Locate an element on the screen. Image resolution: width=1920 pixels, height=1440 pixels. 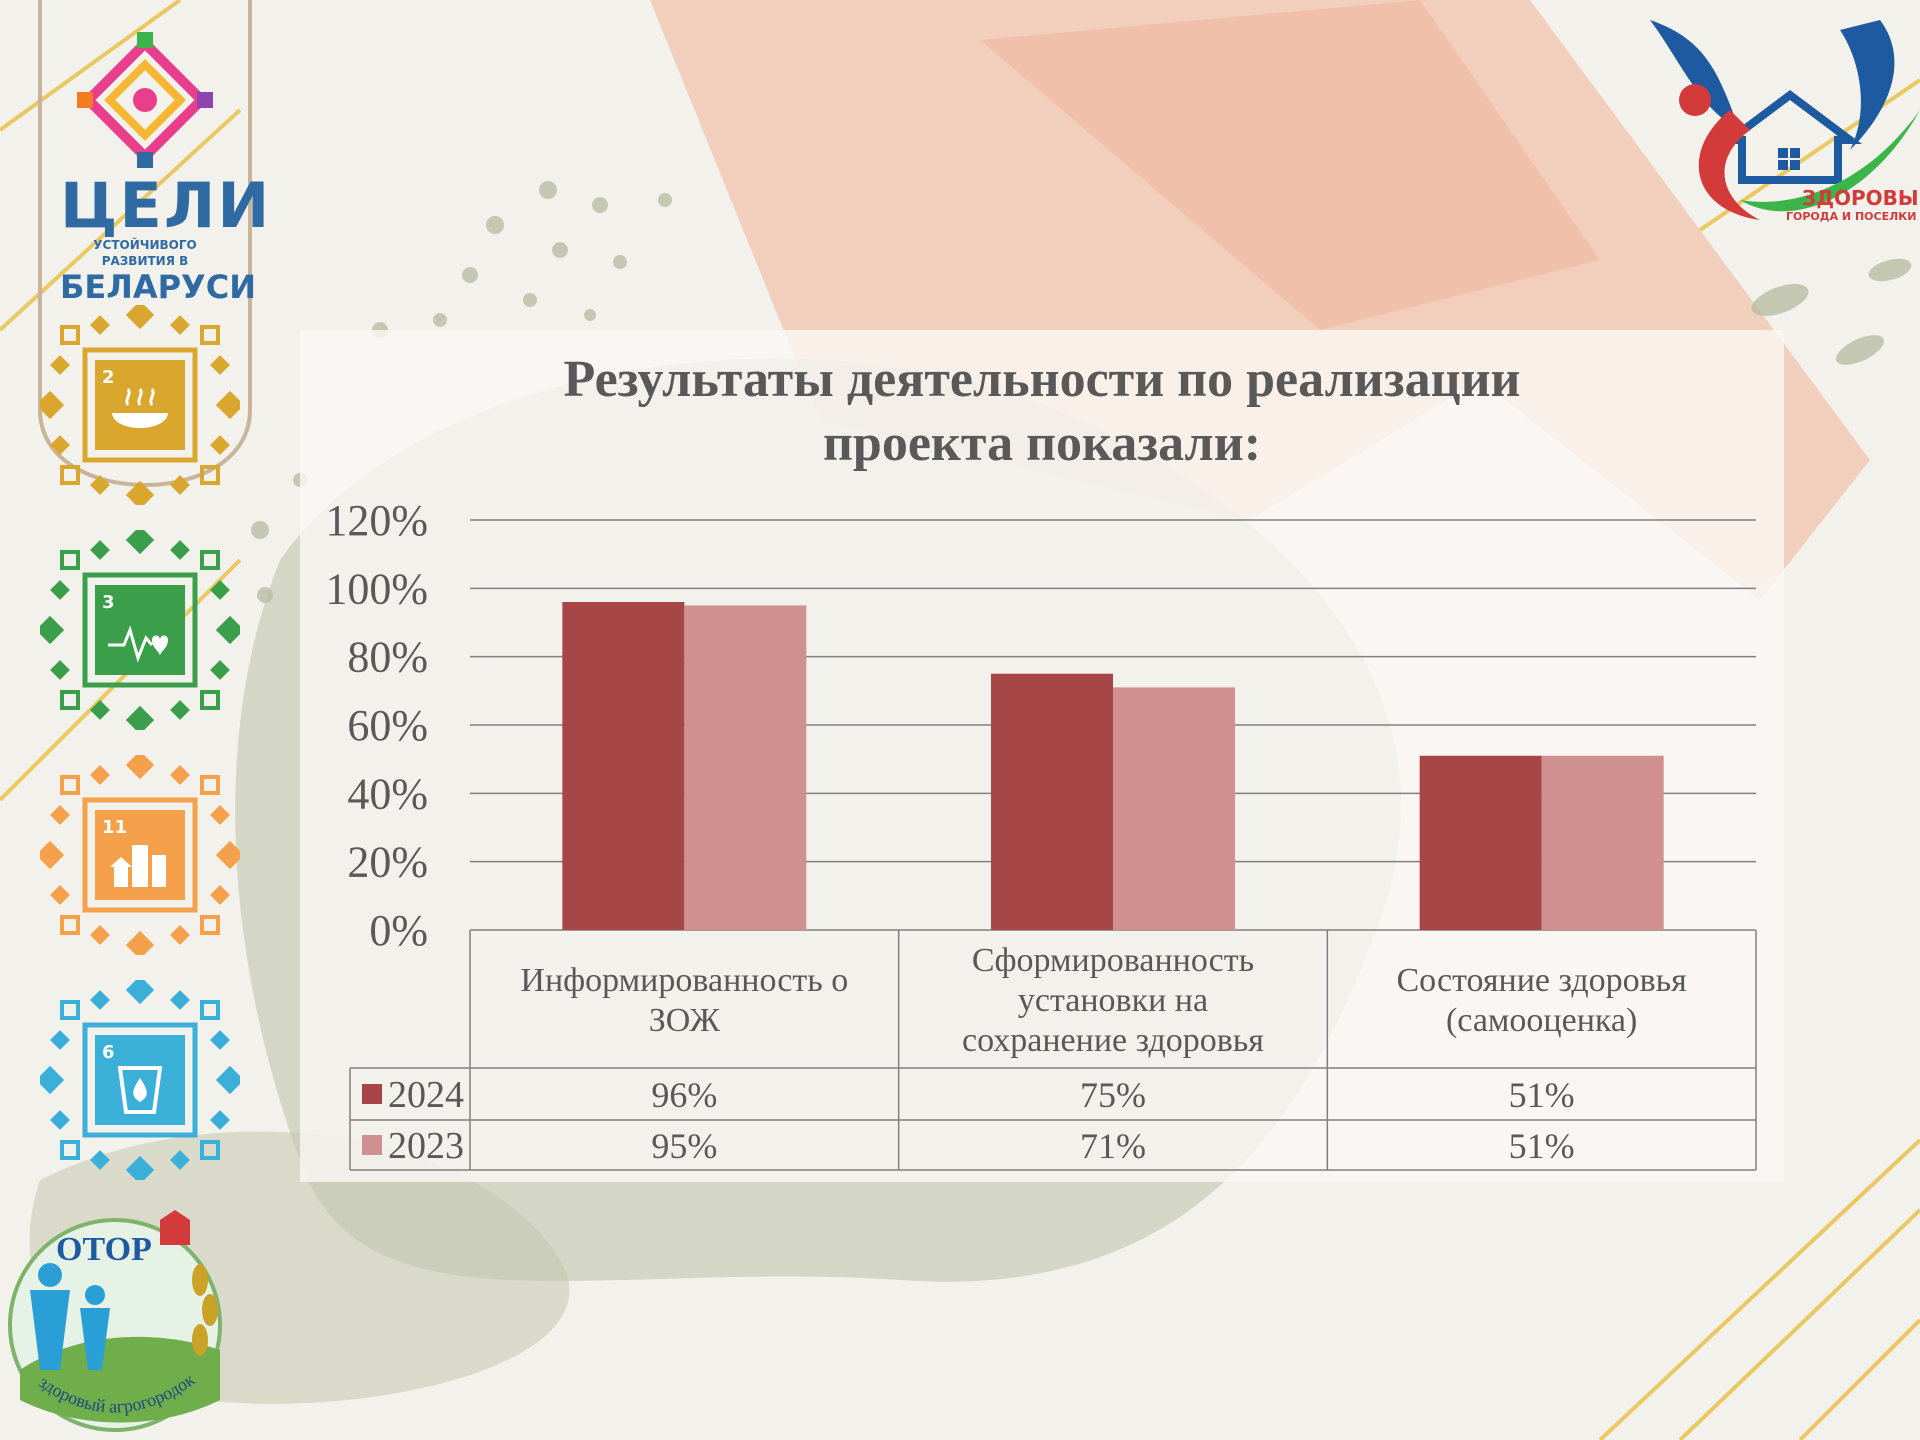
goal-2-logo: 2 is located at coordinates (140, 405).